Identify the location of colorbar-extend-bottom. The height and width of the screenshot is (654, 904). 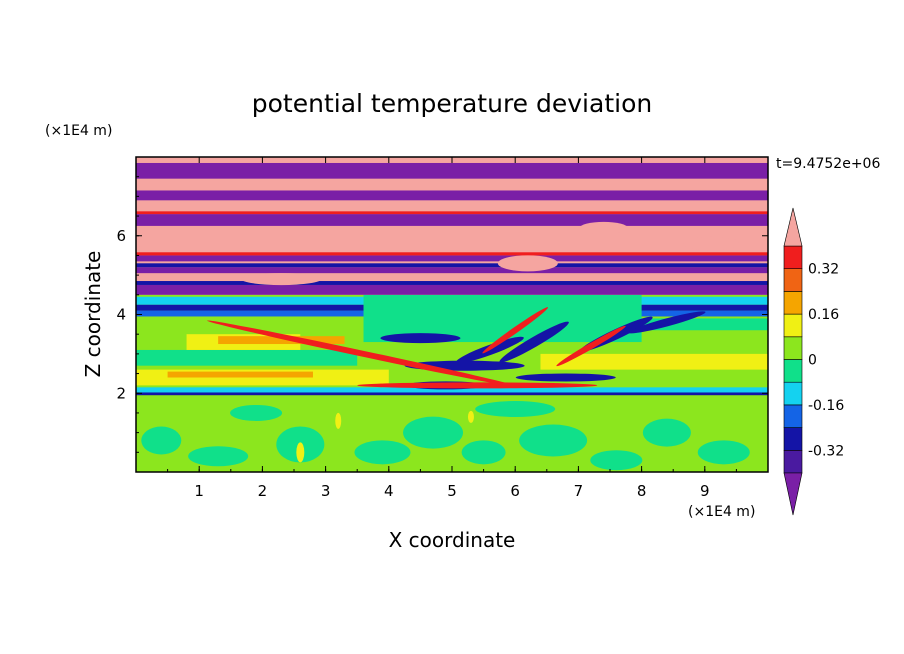
(793, 494).